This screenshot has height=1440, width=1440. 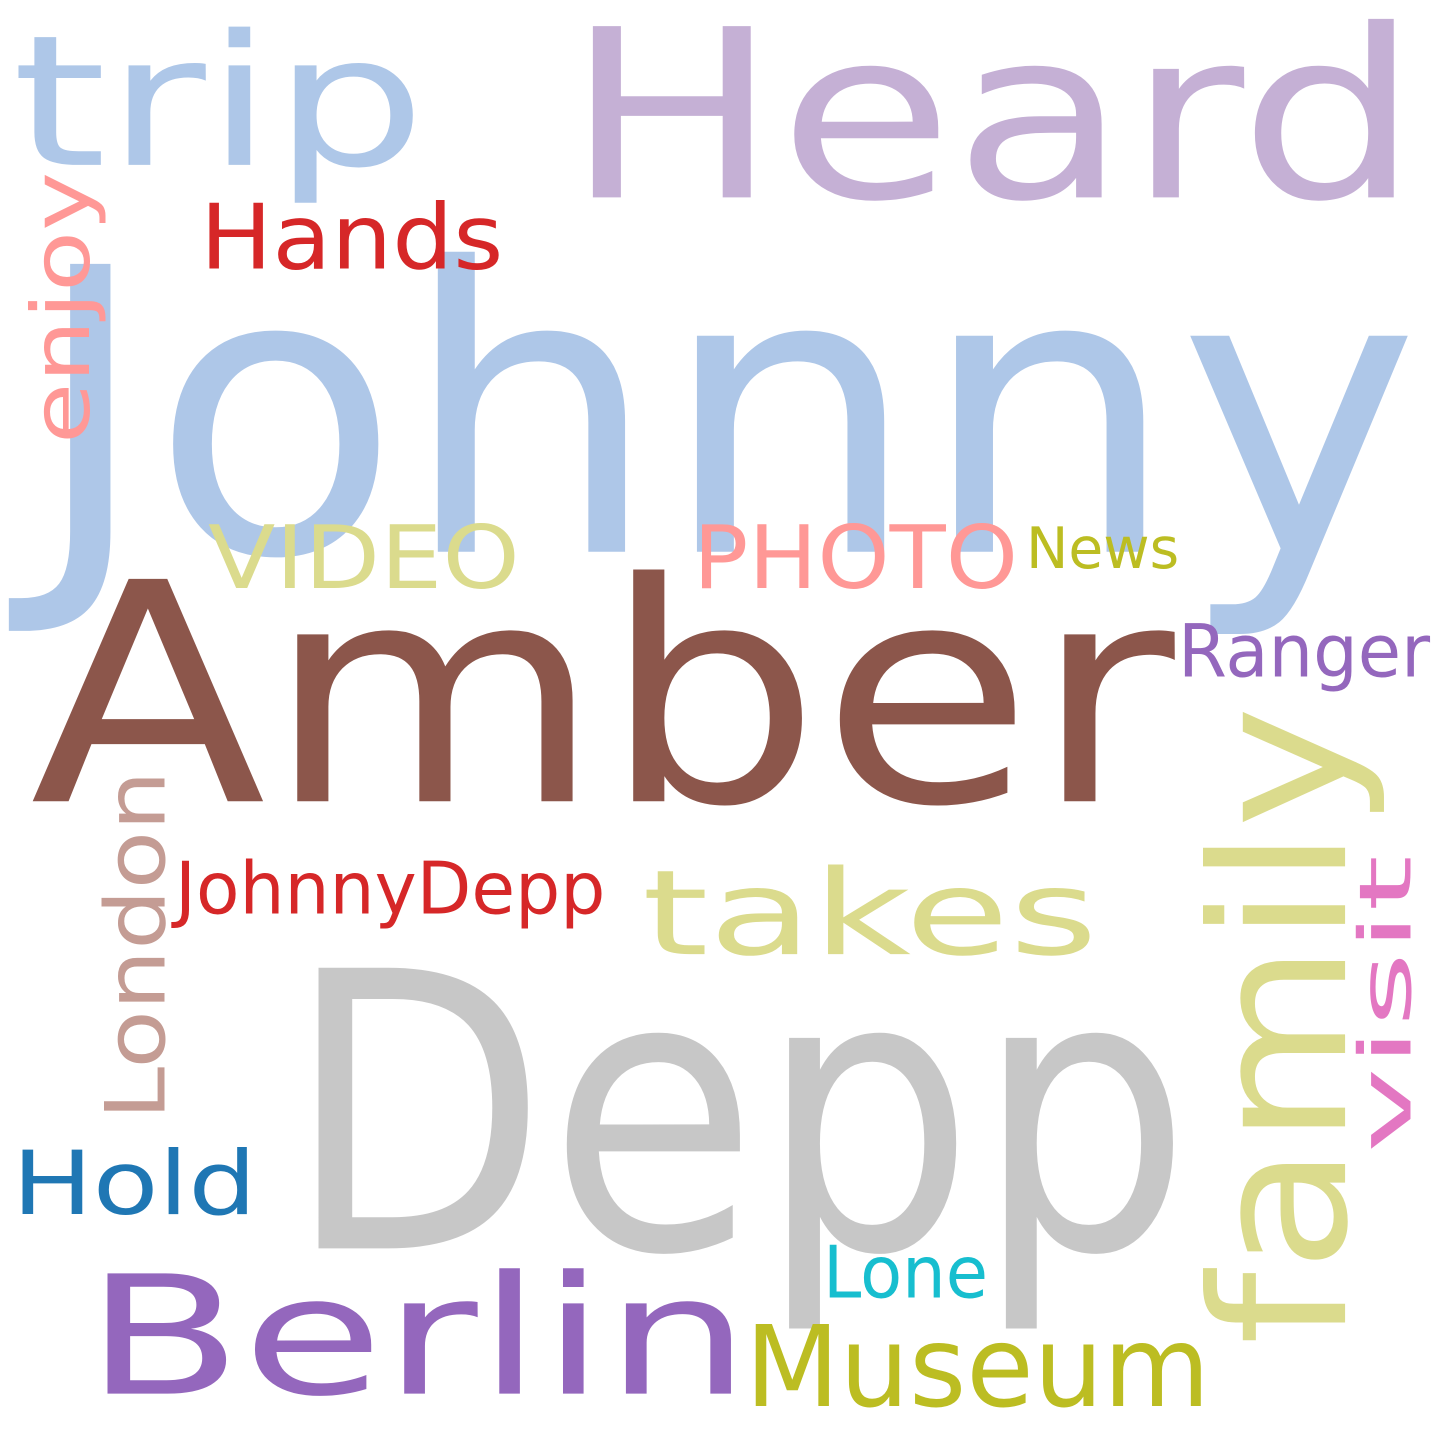 I want to click on word-video: VIDEO, so click(x=364, y=558).